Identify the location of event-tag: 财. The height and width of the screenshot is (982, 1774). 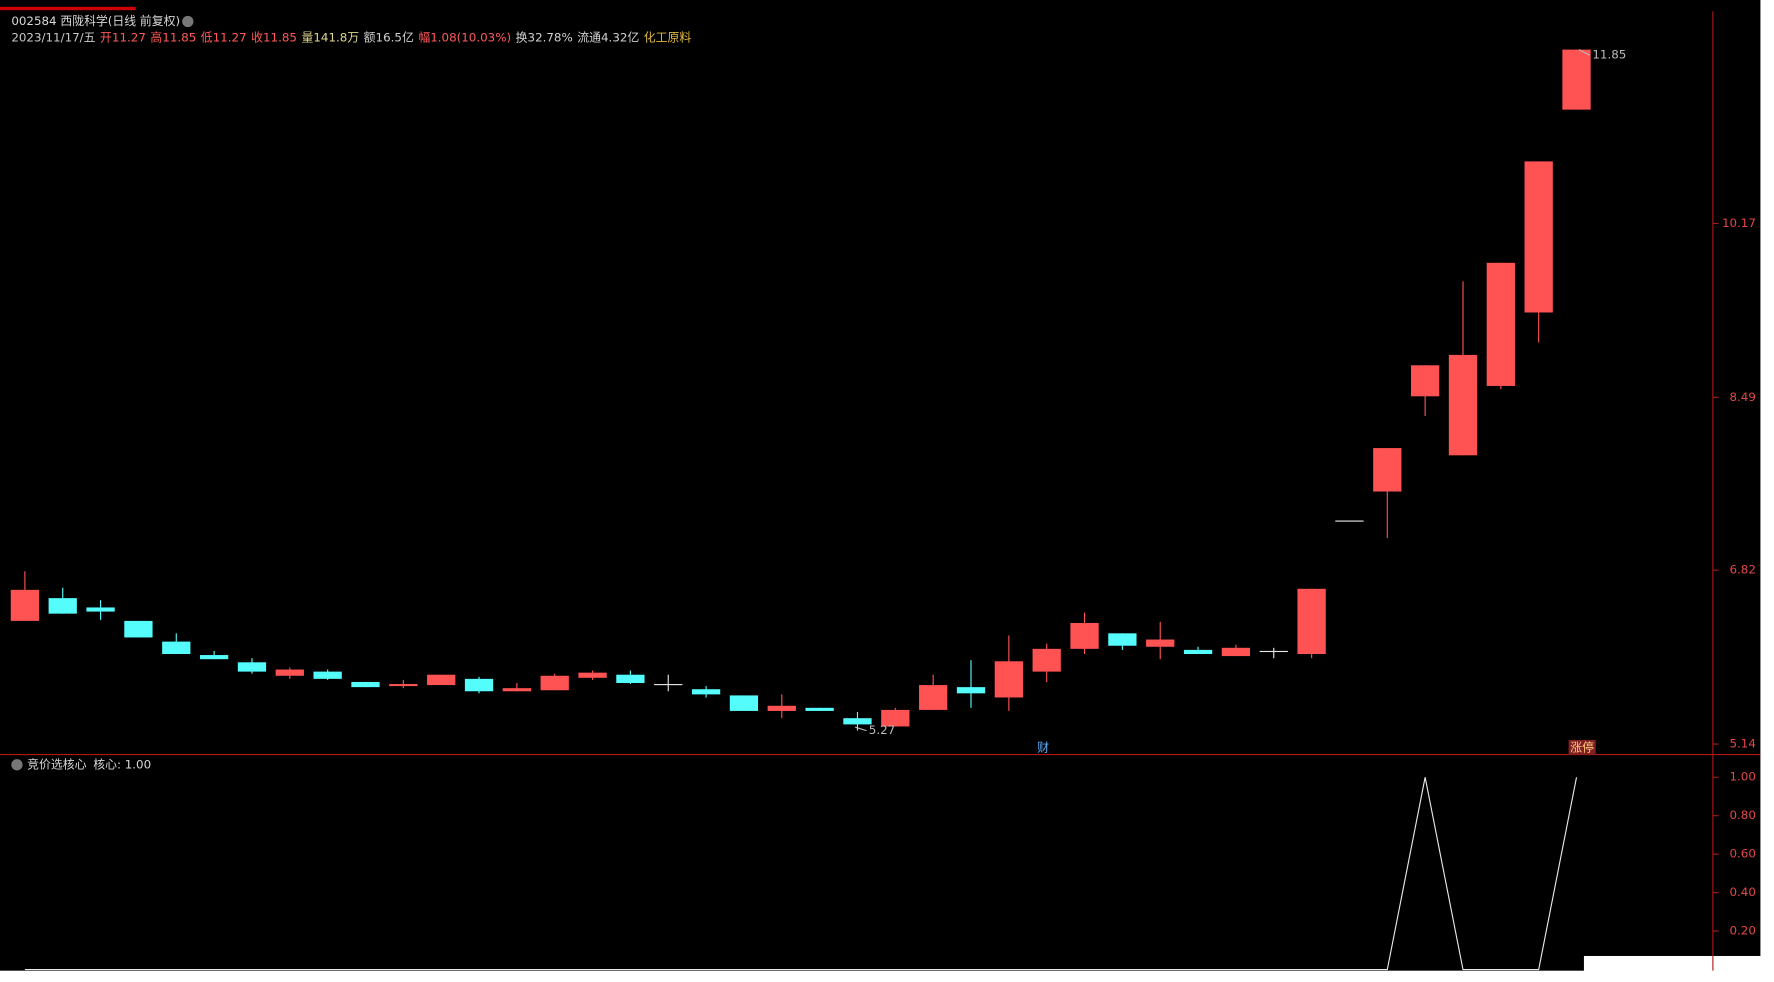
(1043, 747).